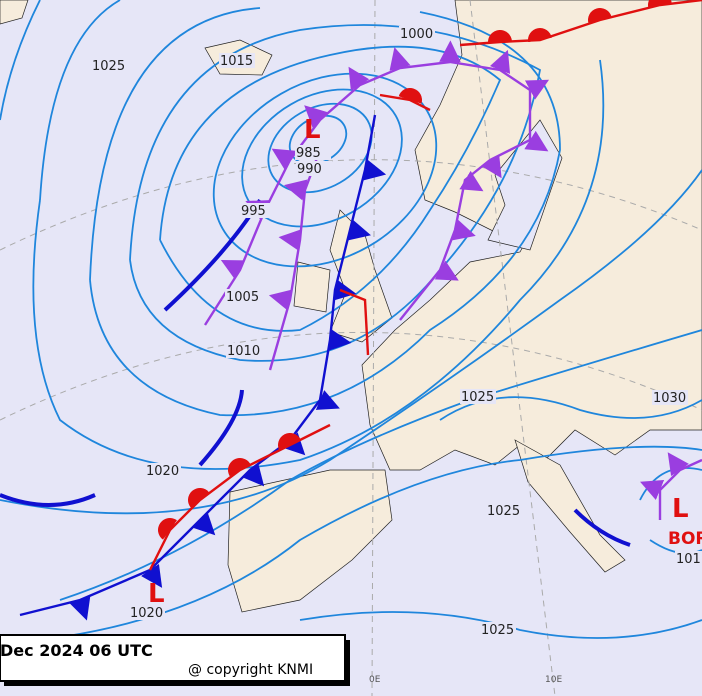 The width and height of the screenshot is (702, 696). I want to click on caption-box: Dec 2024 06 UTC @ copyright KNMI, so click(175, 660).